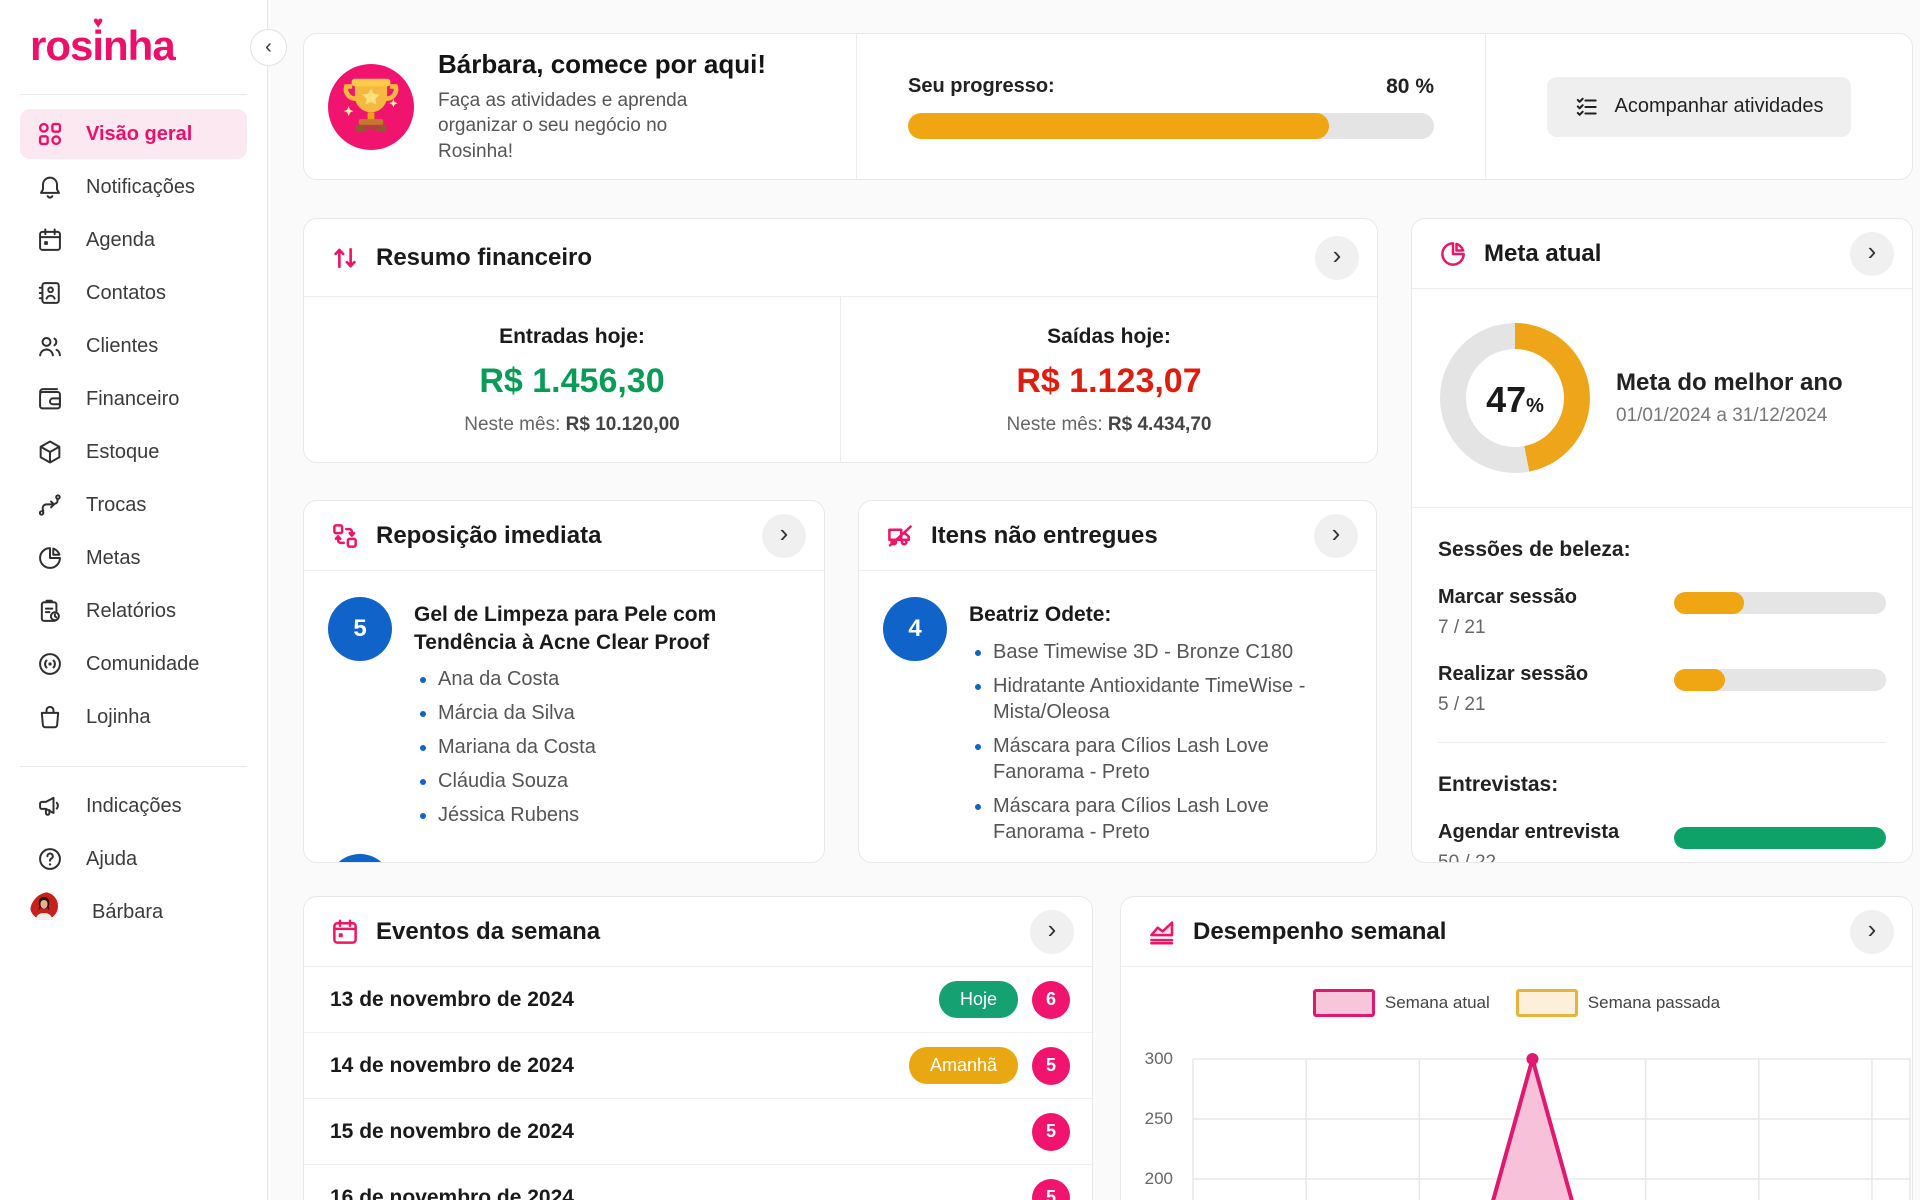  I want to click on track-activities-button: Acompanhar atividades, so click(1699, 106).